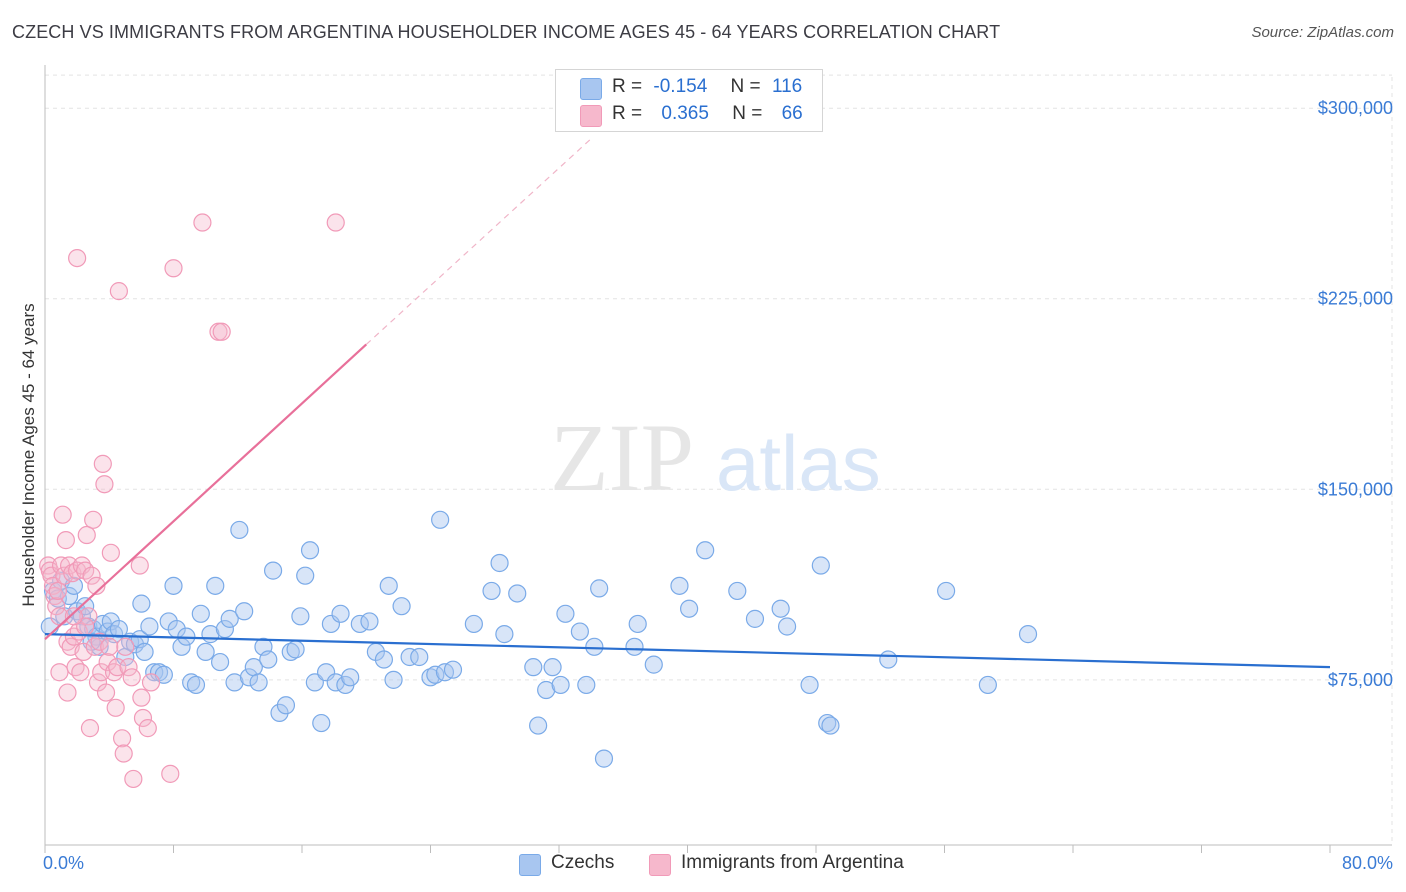 This screenshot has width=1406, height=892. I want to click on legend-r-value: -0.154, so click(680, 86).